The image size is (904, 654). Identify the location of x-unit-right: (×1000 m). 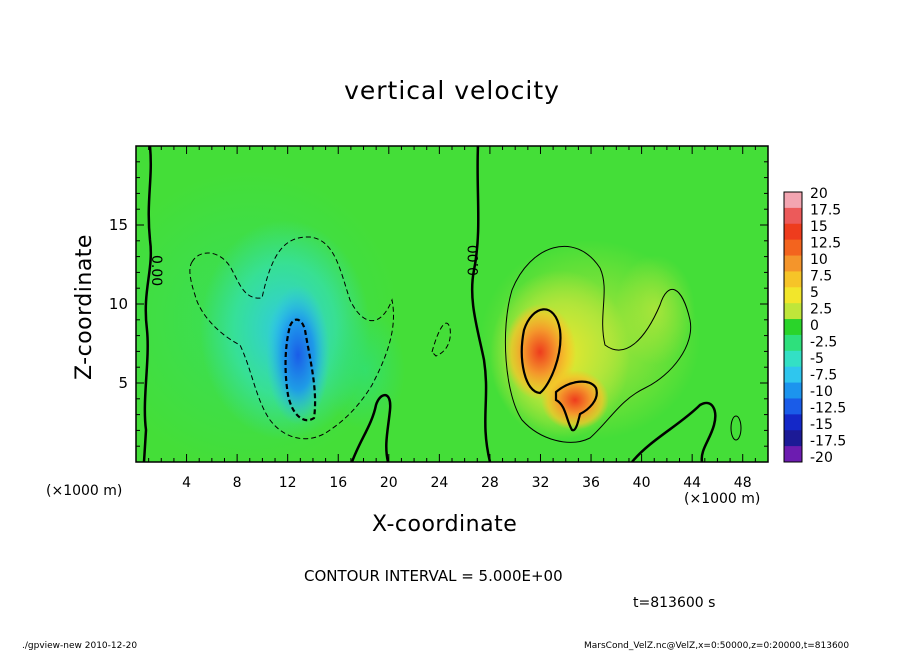
(722, 499).